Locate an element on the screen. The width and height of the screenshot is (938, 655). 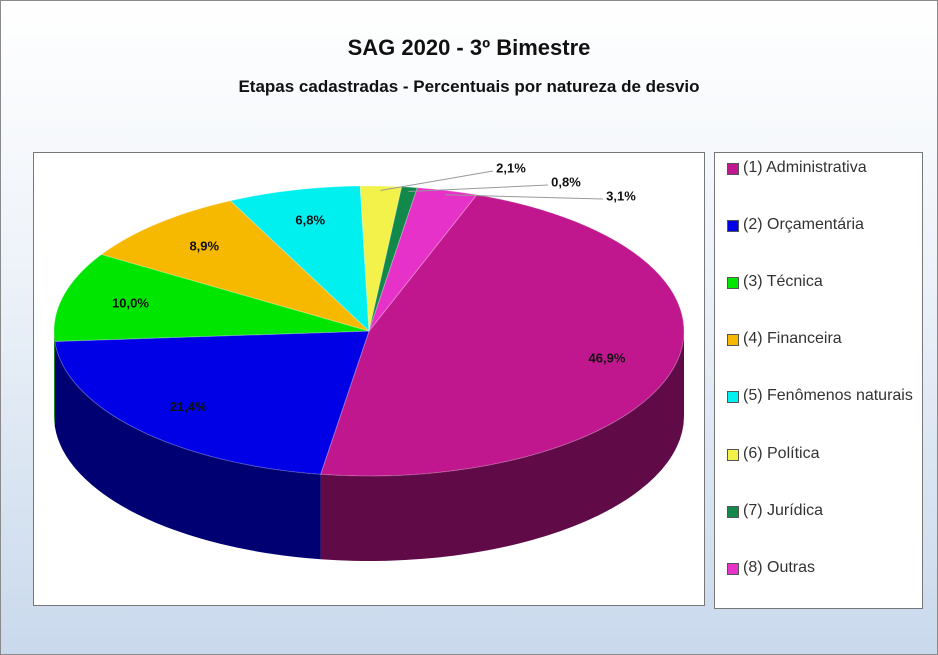
chart-title: SAG 2020 - 3º Bimestre is located at coordinates (469, 47).